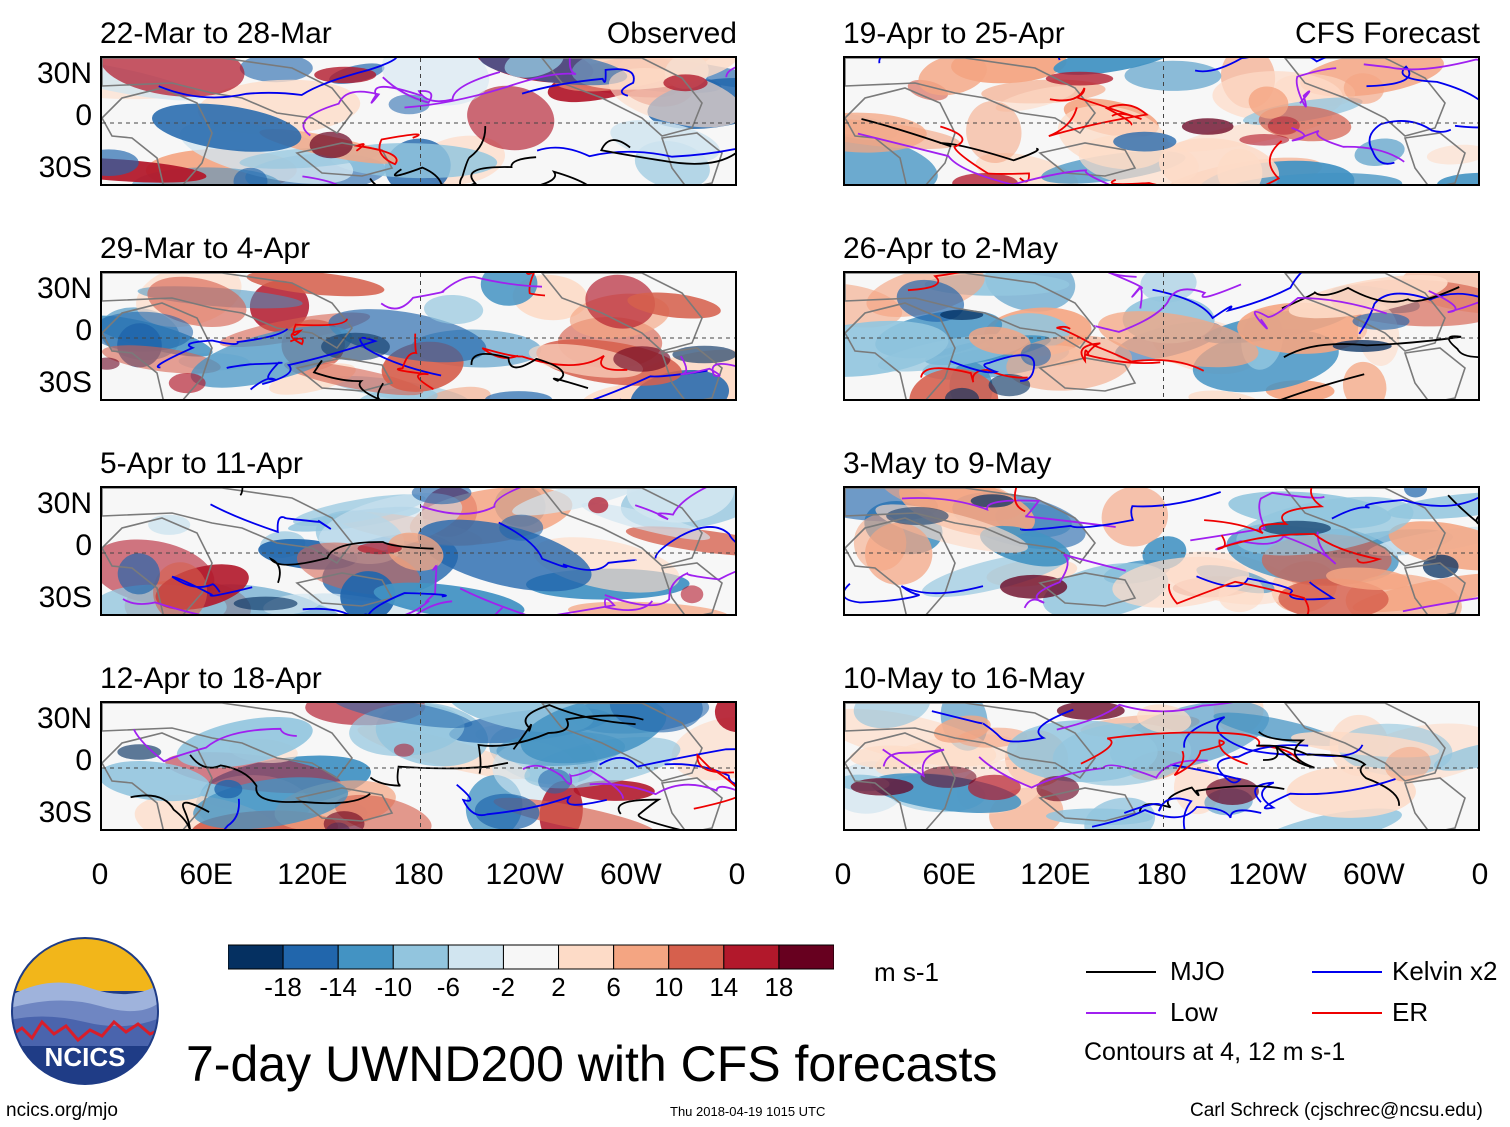 This screenshot has width=1510, height=1127. Describe the element at coordinates (1336, 1110) in the screenshot. I see `author-credit: Carl Schreck (cjschrec@ncsu.edu)` at that location.